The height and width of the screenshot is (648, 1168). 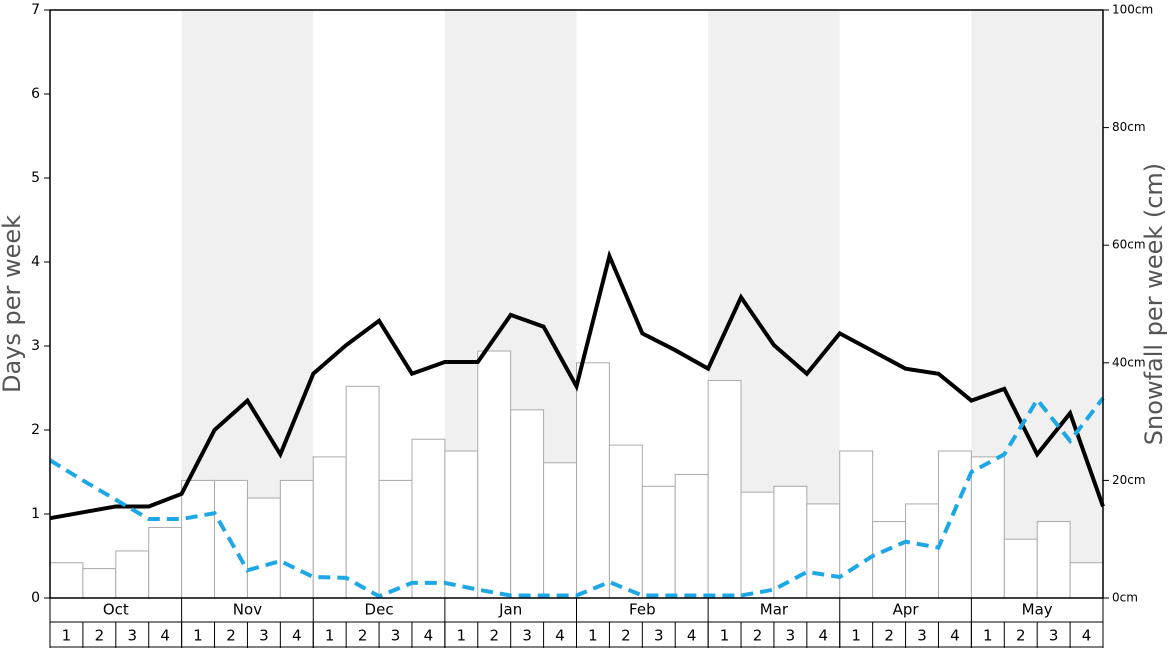 I want to click on month-label: Apr, so click(x=906, y=610).